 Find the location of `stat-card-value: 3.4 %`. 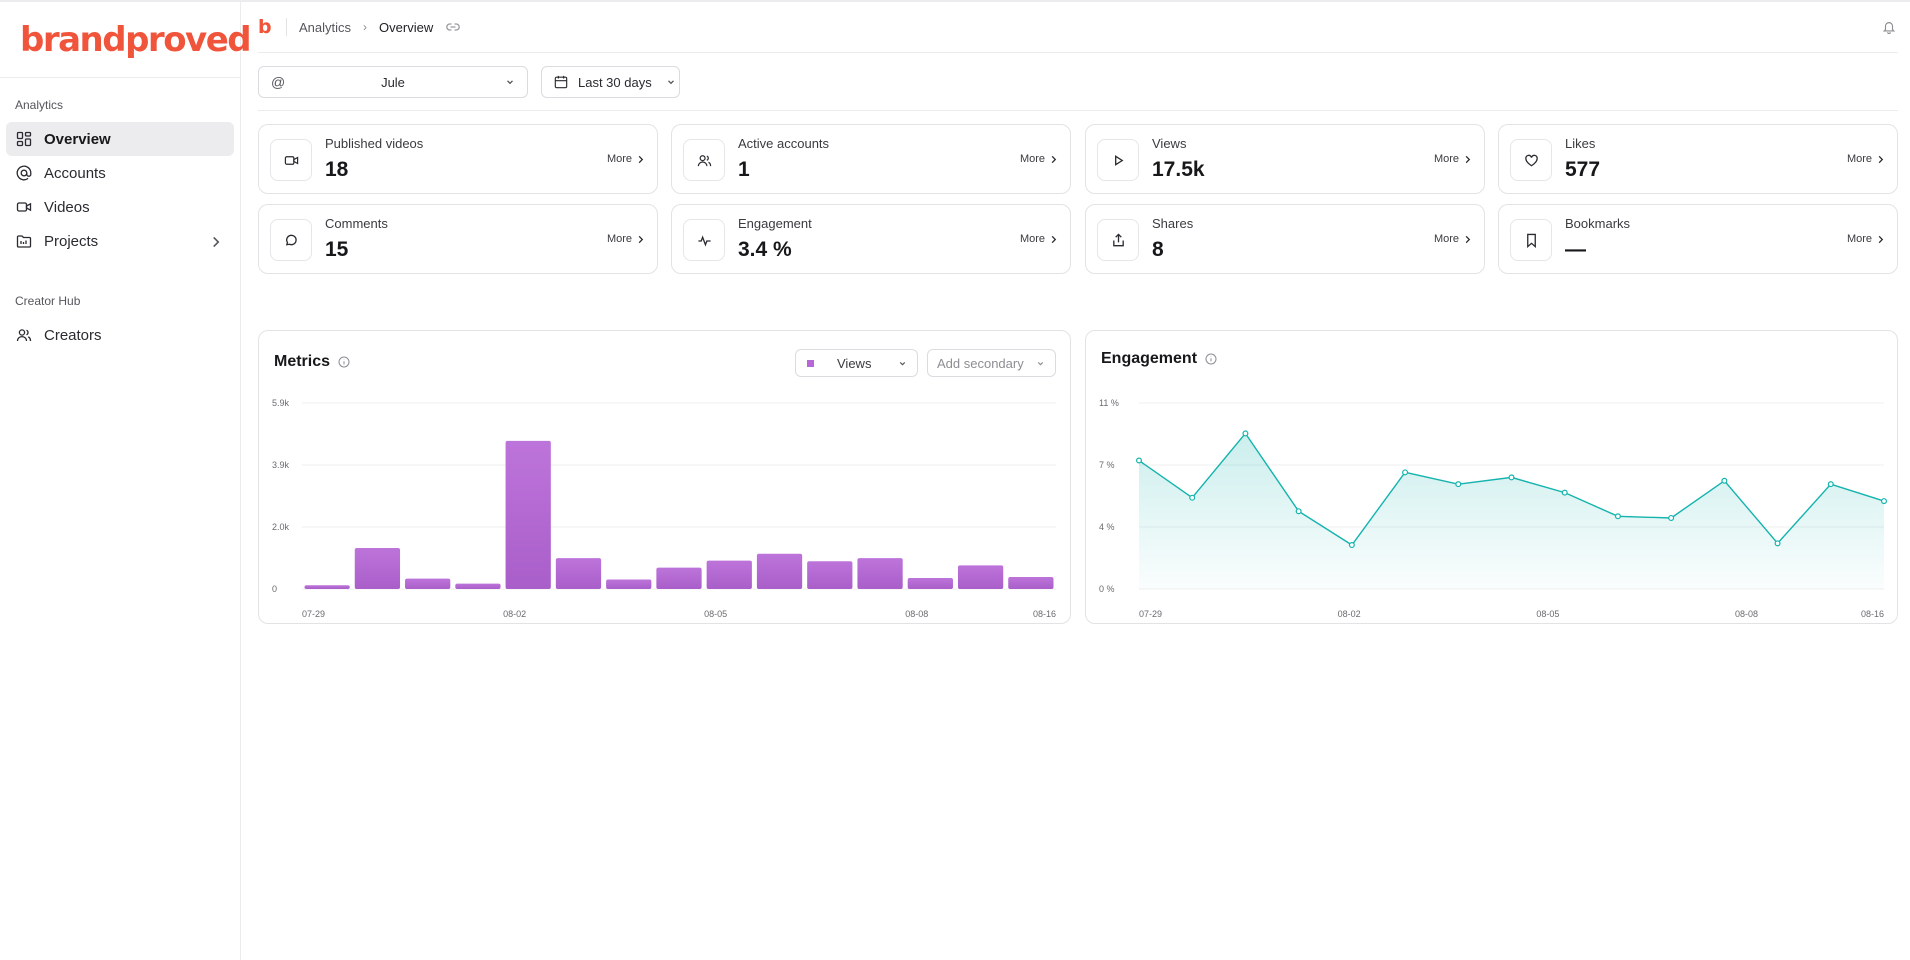

stat-card-value: 3.4 % is located at coordinates (765, 249).